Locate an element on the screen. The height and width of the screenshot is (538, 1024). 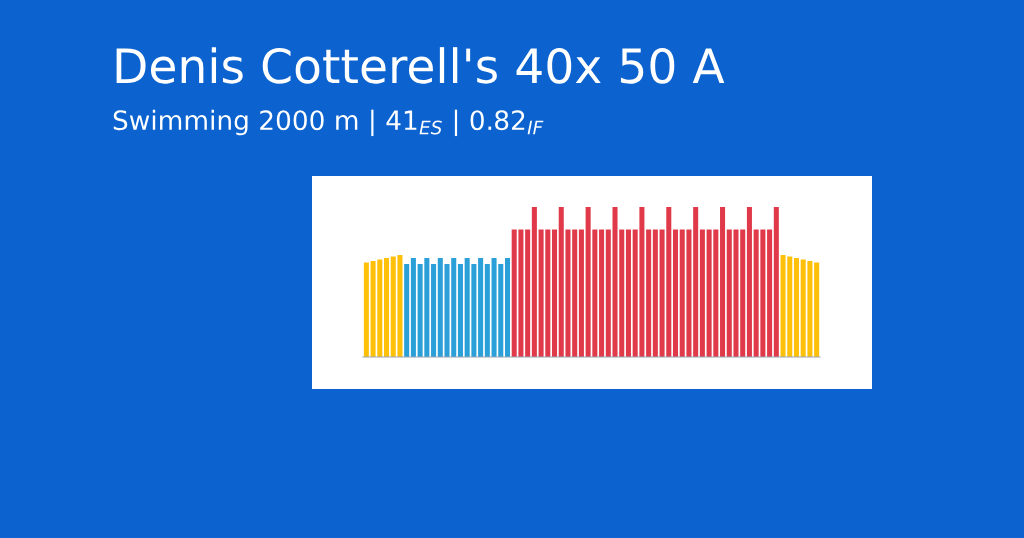
chart-subtitle: Swimming 2000 m | 41$_{ES}$ | 0.82$_{IF}$ is located at coordinates (328, 123).